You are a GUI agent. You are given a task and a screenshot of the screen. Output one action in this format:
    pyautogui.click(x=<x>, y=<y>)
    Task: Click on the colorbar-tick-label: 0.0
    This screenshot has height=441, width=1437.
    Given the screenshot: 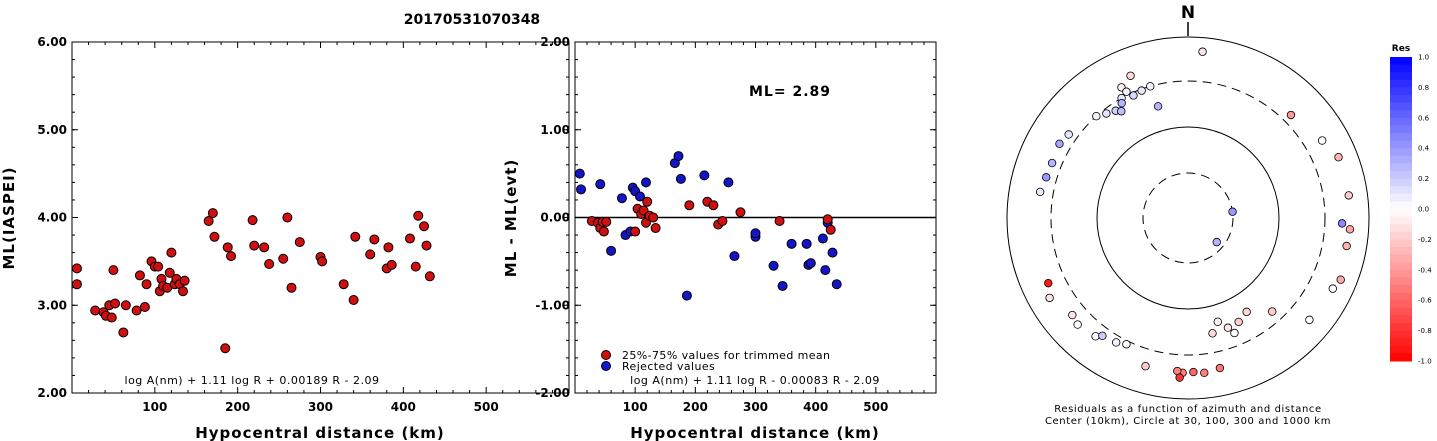 What is the action you would take?
    pyautogui.click(x=1423, y=210)
    